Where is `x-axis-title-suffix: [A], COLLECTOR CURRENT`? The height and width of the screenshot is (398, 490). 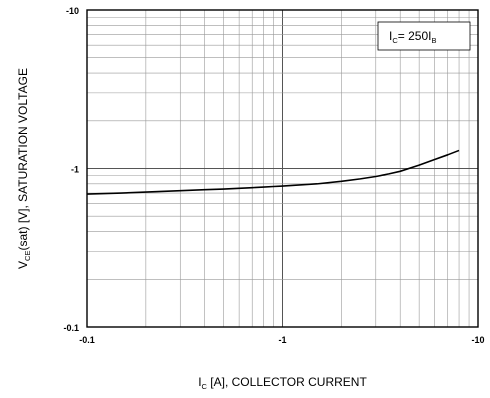 x-axis-title-suffix: [A], COLLECTOR CURRENT is located at coordinates (287, 382).